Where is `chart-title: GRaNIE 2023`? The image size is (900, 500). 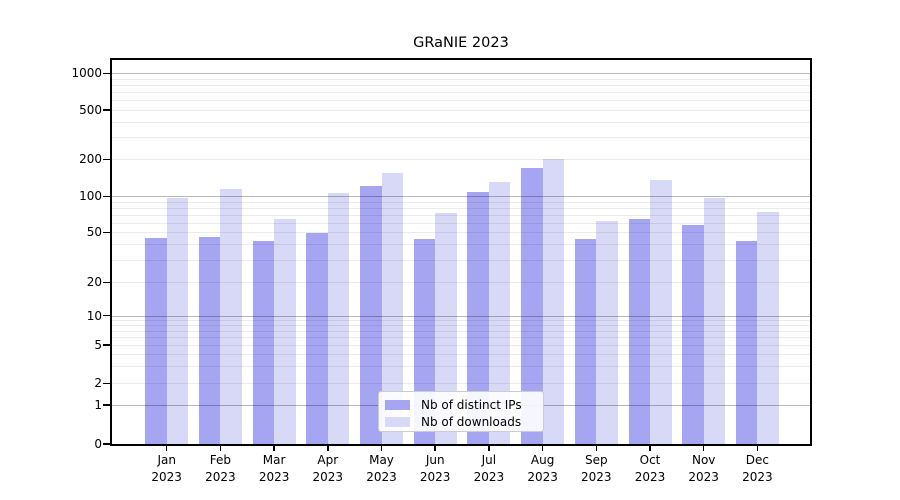 chart-title: GRaNIE 2023 is located at coordinates (461, 43).